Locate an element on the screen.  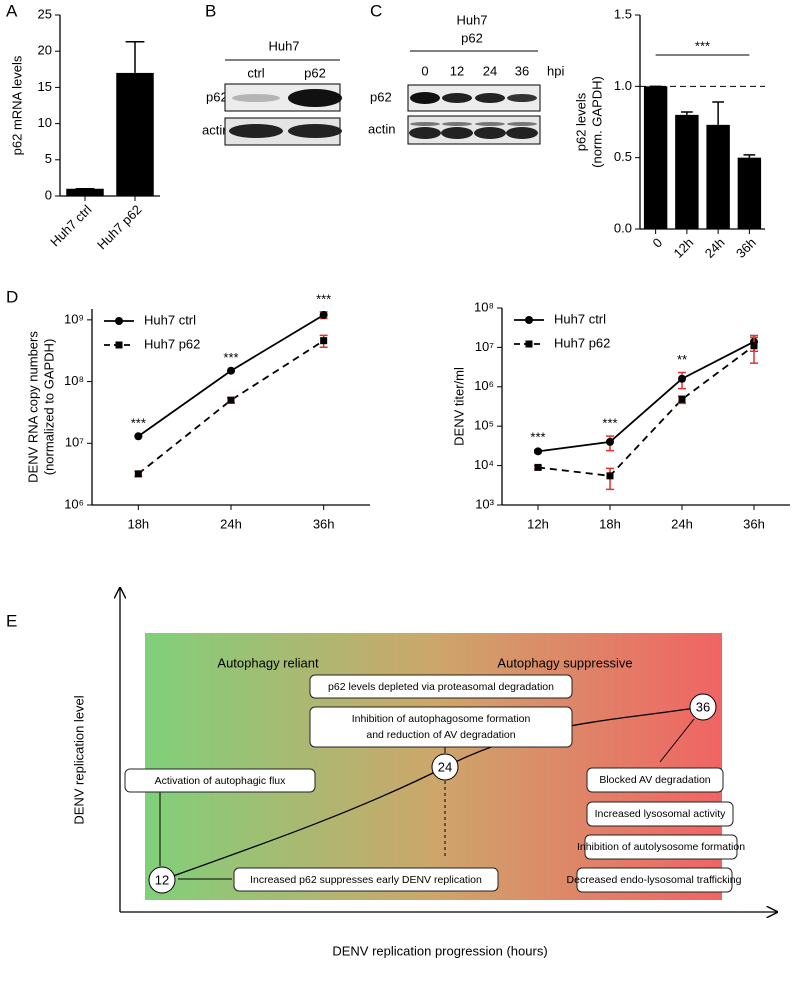
y-tick-label: 5 is located at coordinates (48, 158).